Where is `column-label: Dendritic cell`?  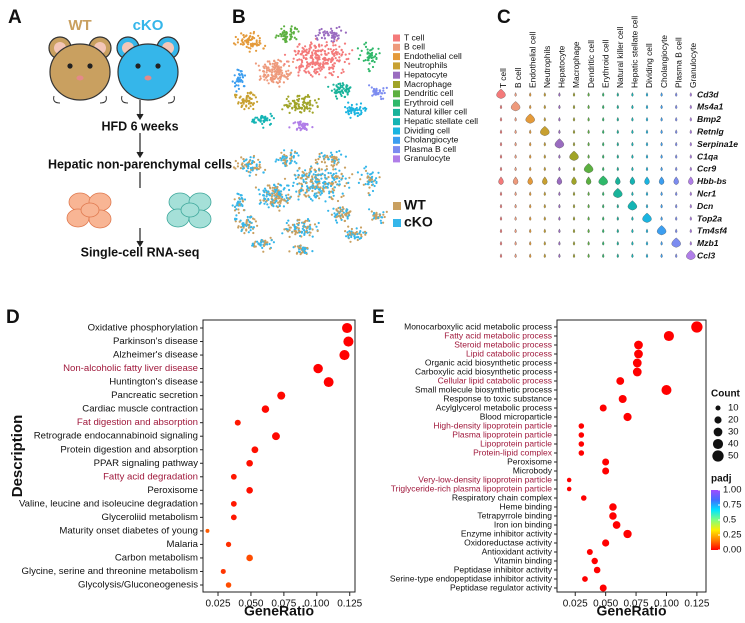 column-label: Dendritic cell is located at coordinates (591, 64).